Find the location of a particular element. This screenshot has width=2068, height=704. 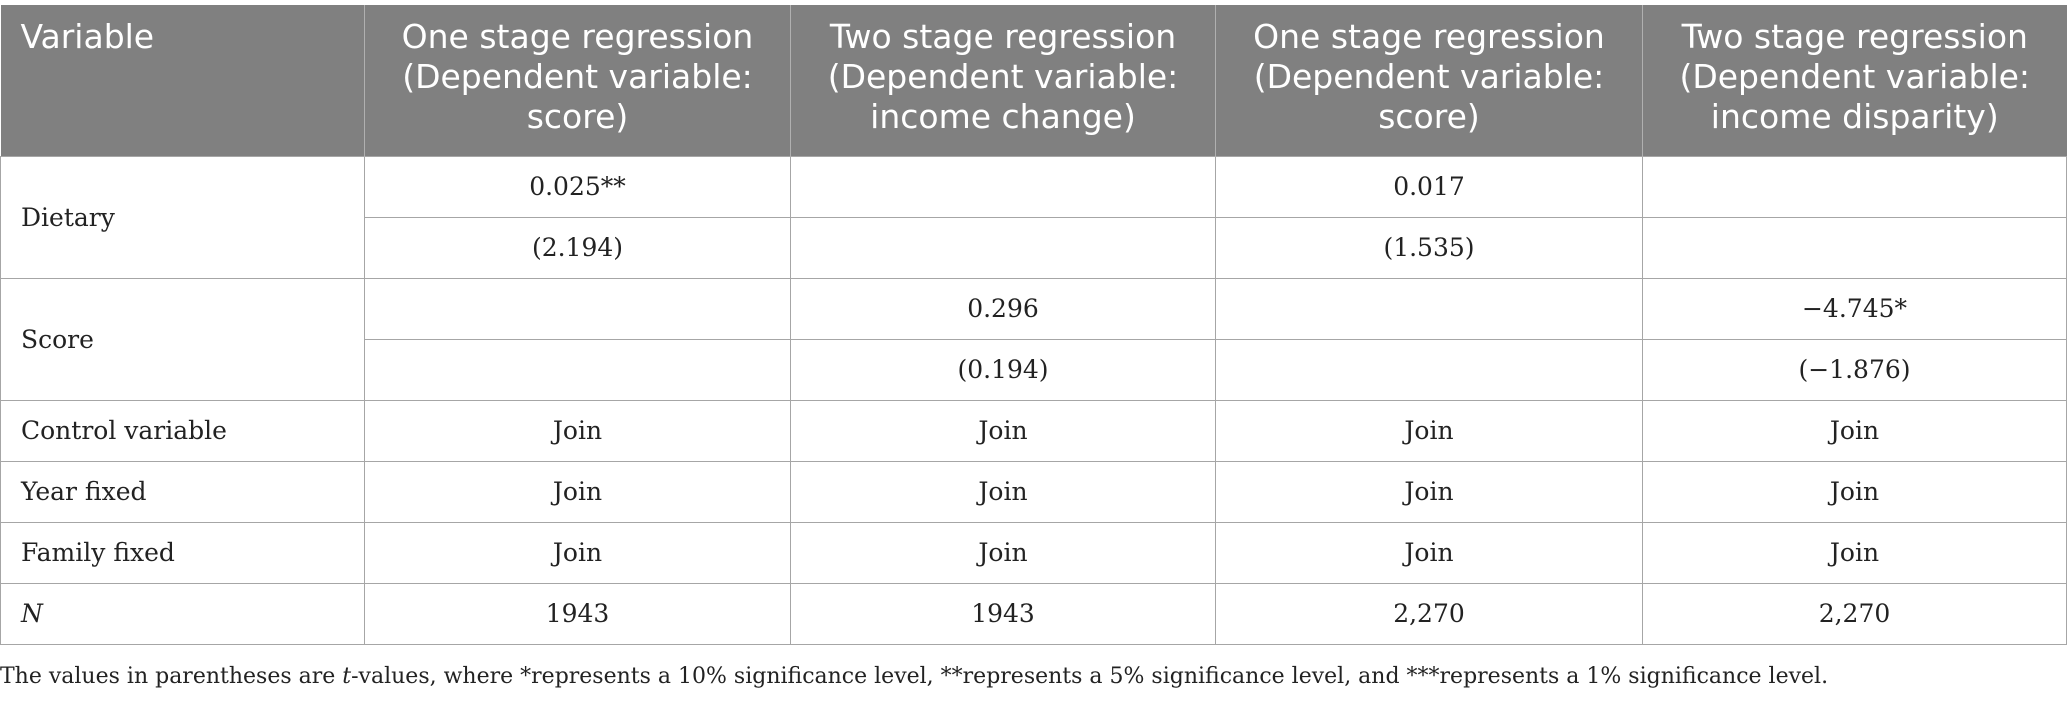

cell-family-2: Join is located at coordinates (1003, 552).